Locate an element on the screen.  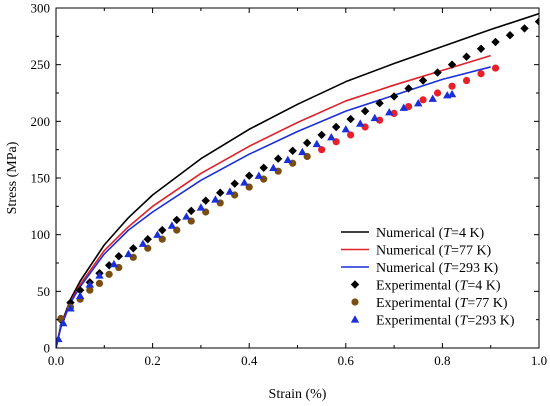
y-axis-title: Stress (MPa) is located at coordinates (12, 177).